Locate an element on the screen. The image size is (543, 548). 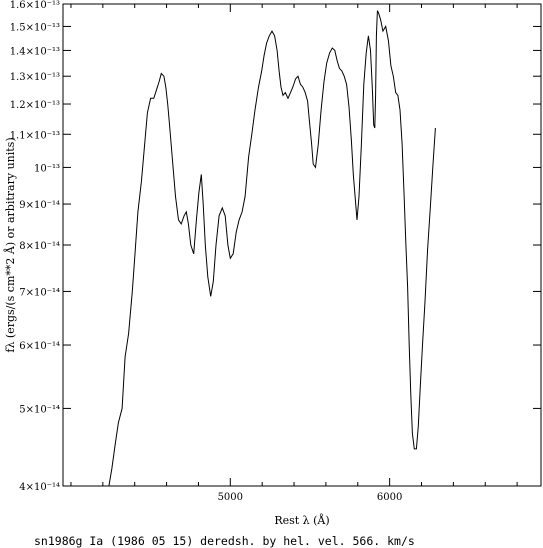
x-tick-label: 5000 is located at coordinates (230, 497).